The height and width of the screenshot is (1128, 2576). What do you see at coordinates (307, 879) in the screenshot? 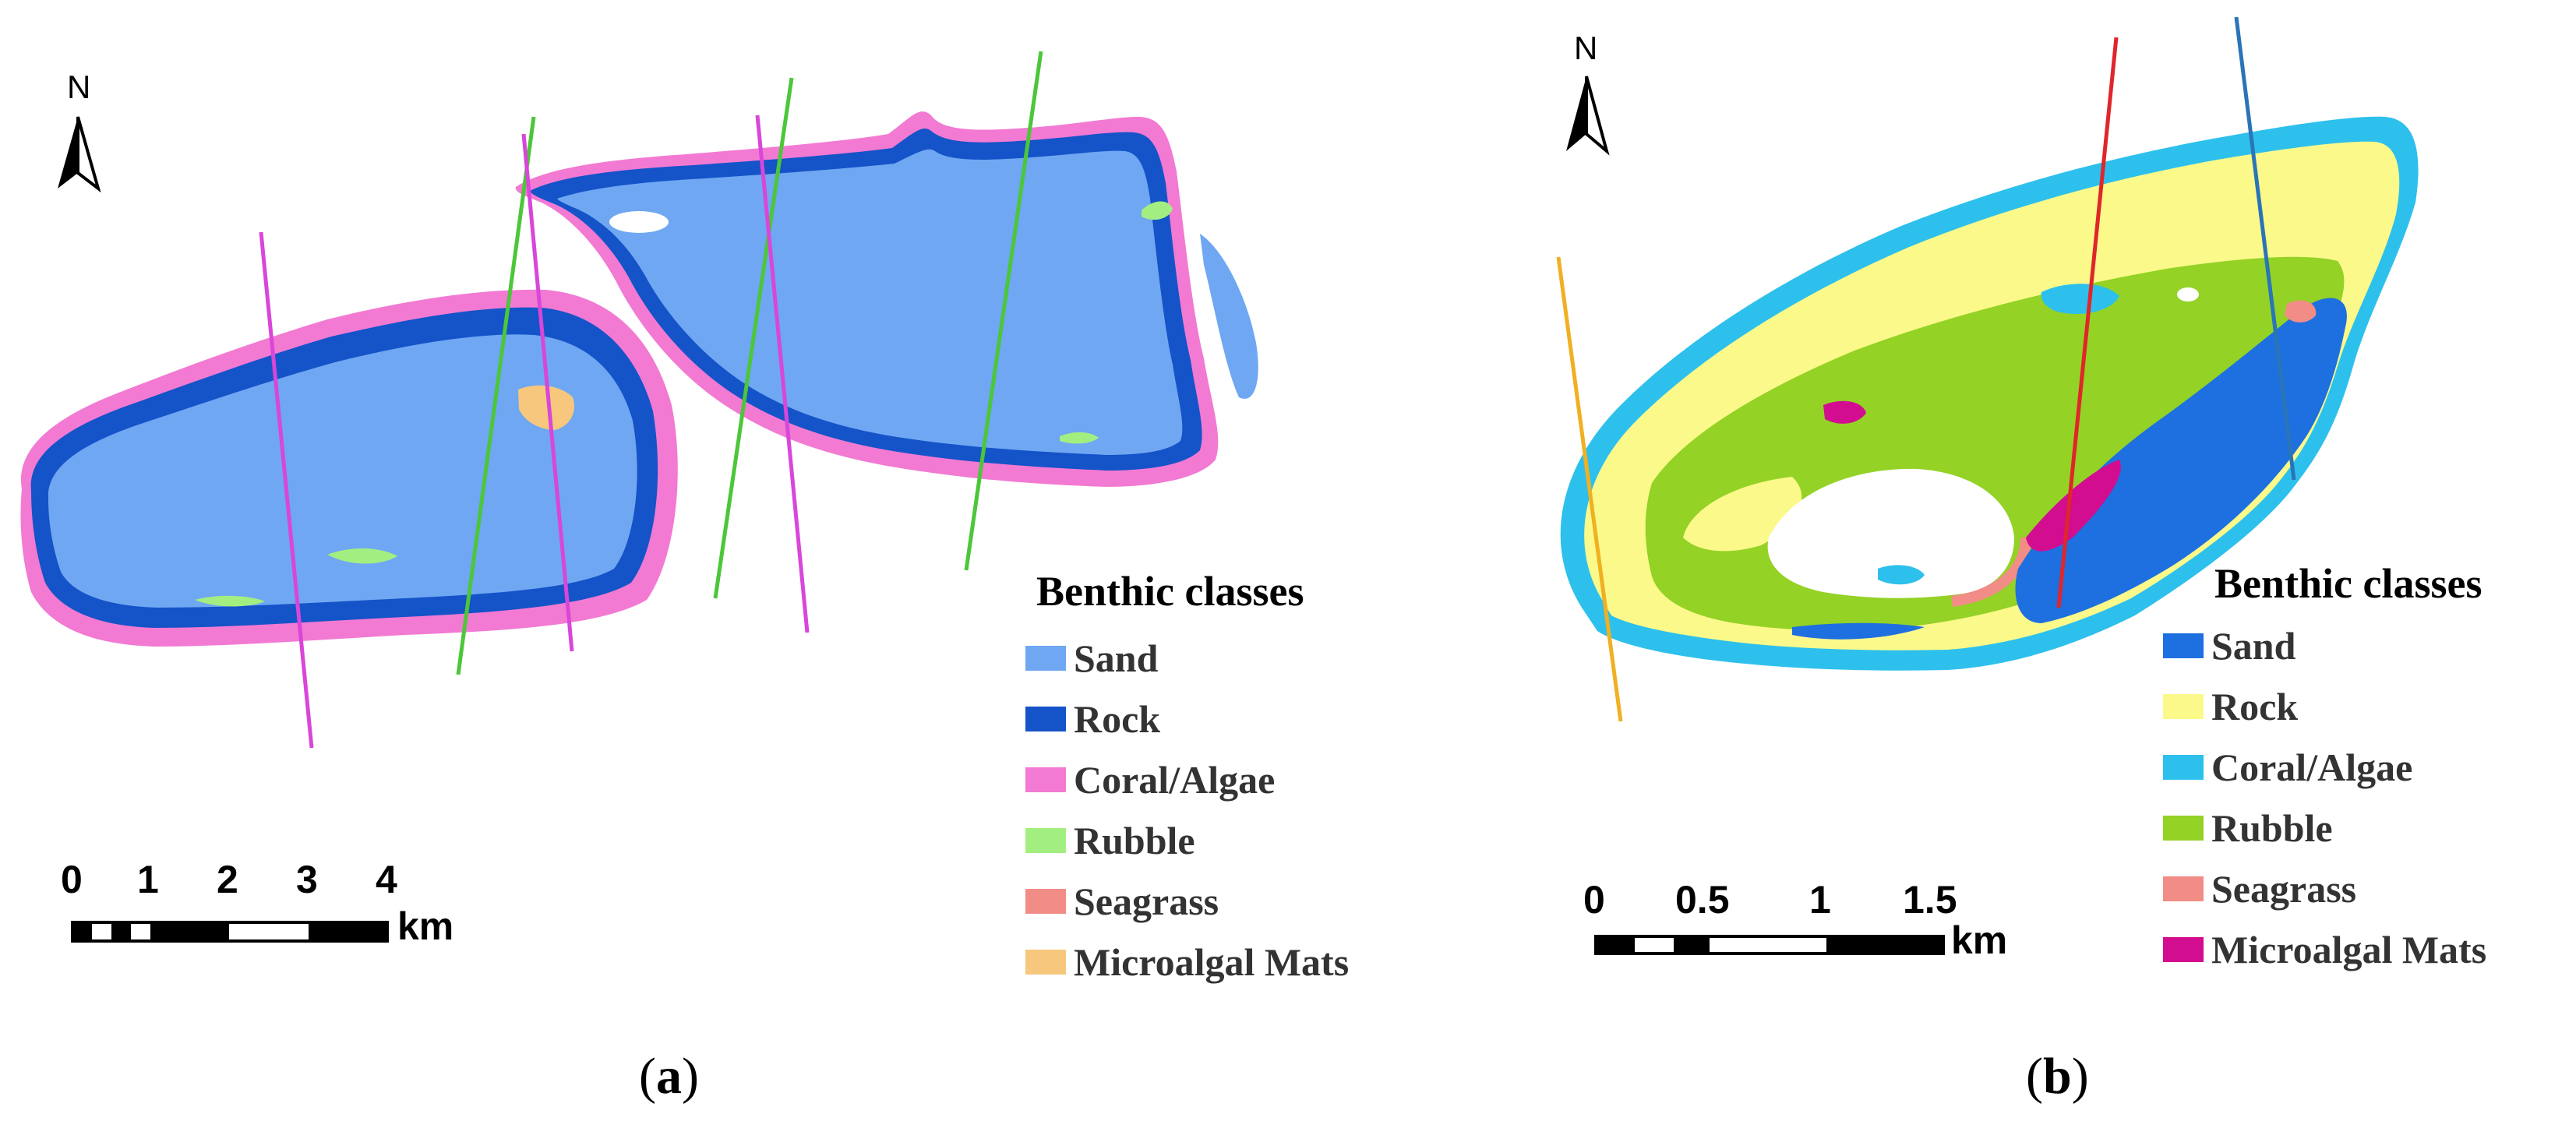
I see `scale-a-tick-3: 3` at bounding box center [307, 879].